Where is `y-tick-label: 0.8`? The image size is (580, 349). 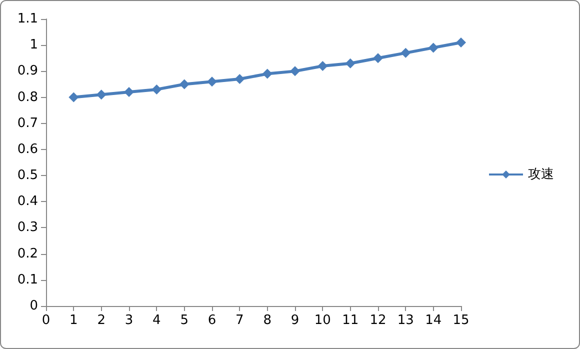
y-tick-label: 0.8 is located at coordinates (27, 97).